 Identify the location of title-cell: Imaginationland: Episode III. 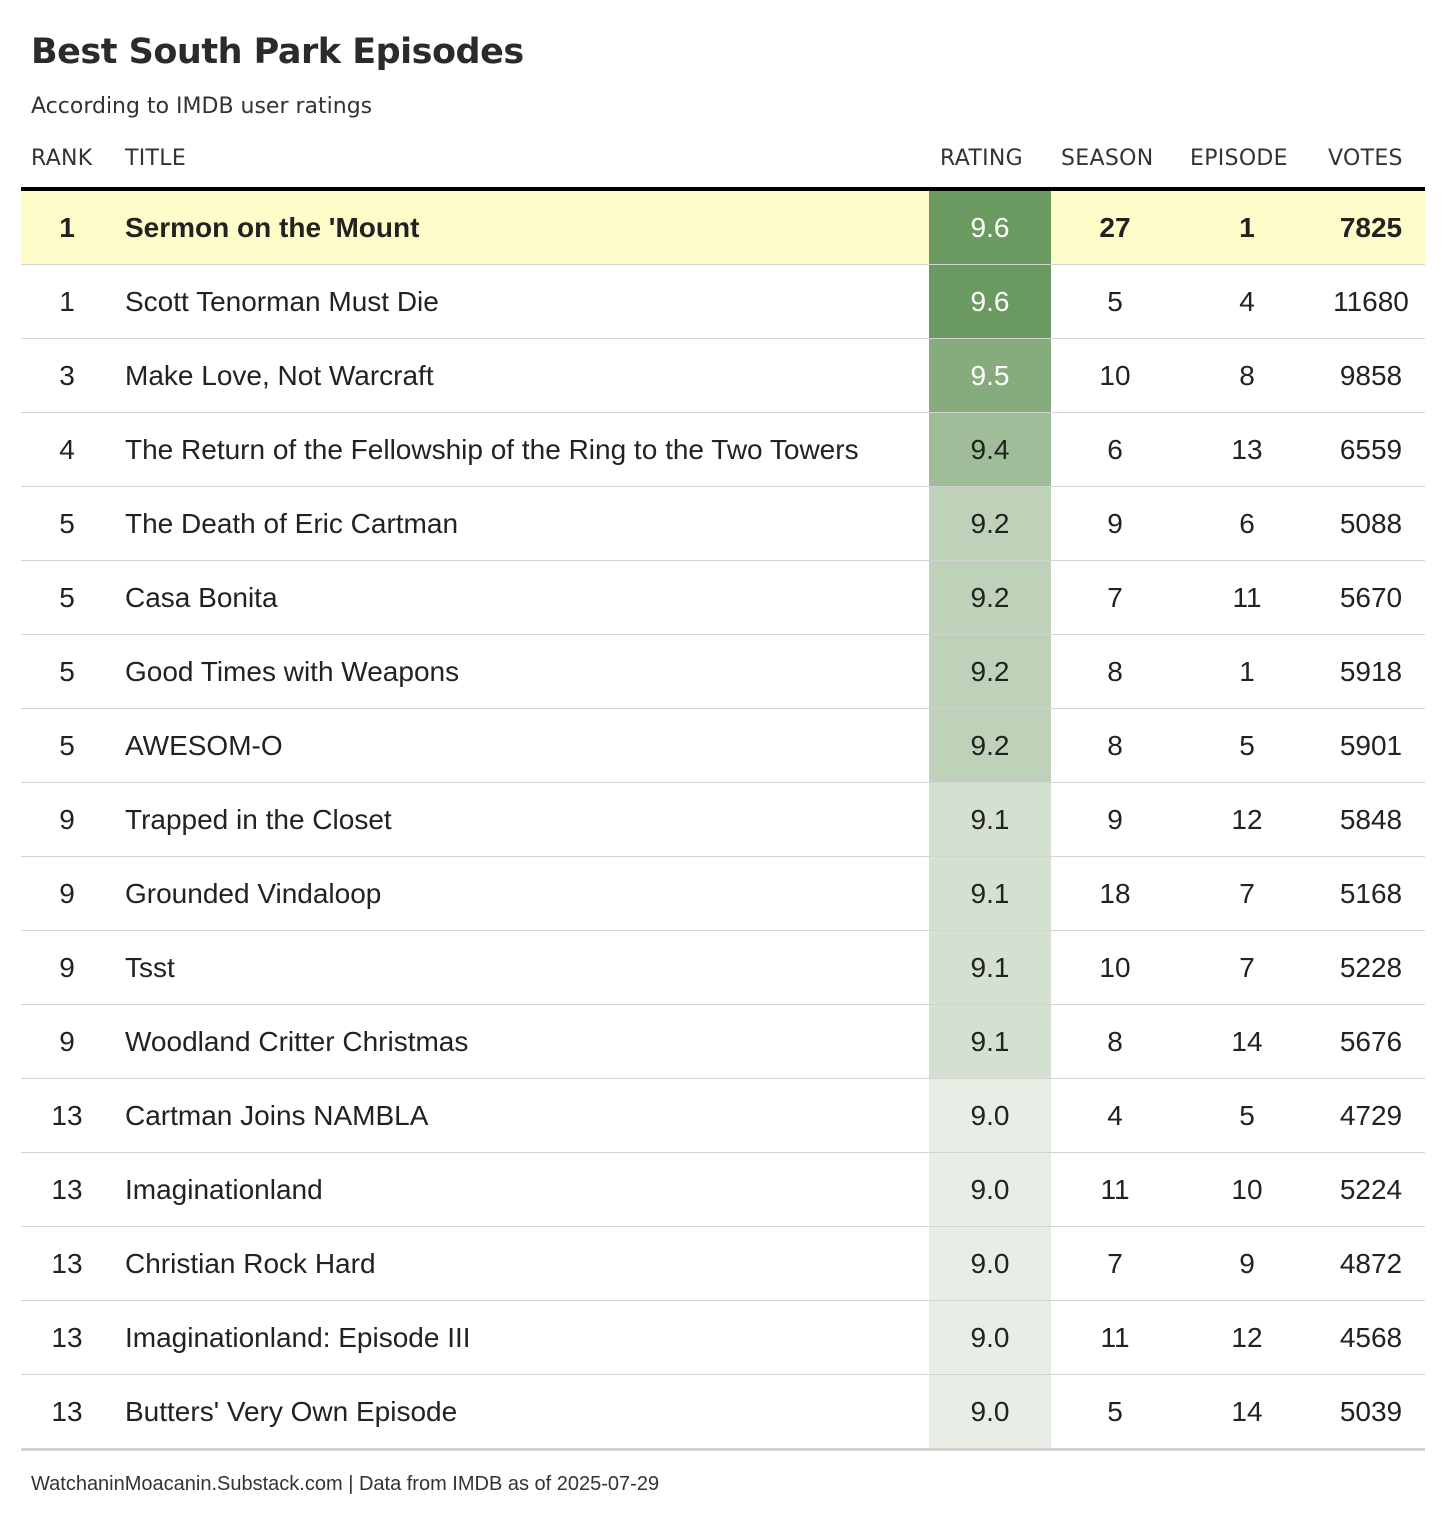
(298, 1337).